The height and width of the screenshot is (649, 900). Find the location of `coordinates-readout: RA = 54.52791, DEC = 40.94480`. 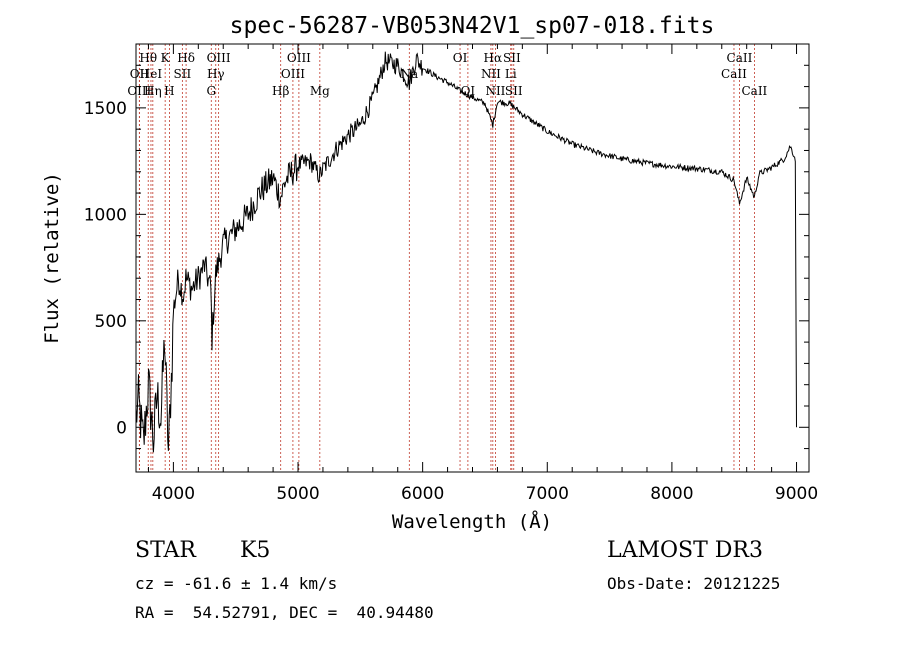

coordinates-readout: RA = 54.52791, DEC = 40.94480 is located at coordinates (284, 612).